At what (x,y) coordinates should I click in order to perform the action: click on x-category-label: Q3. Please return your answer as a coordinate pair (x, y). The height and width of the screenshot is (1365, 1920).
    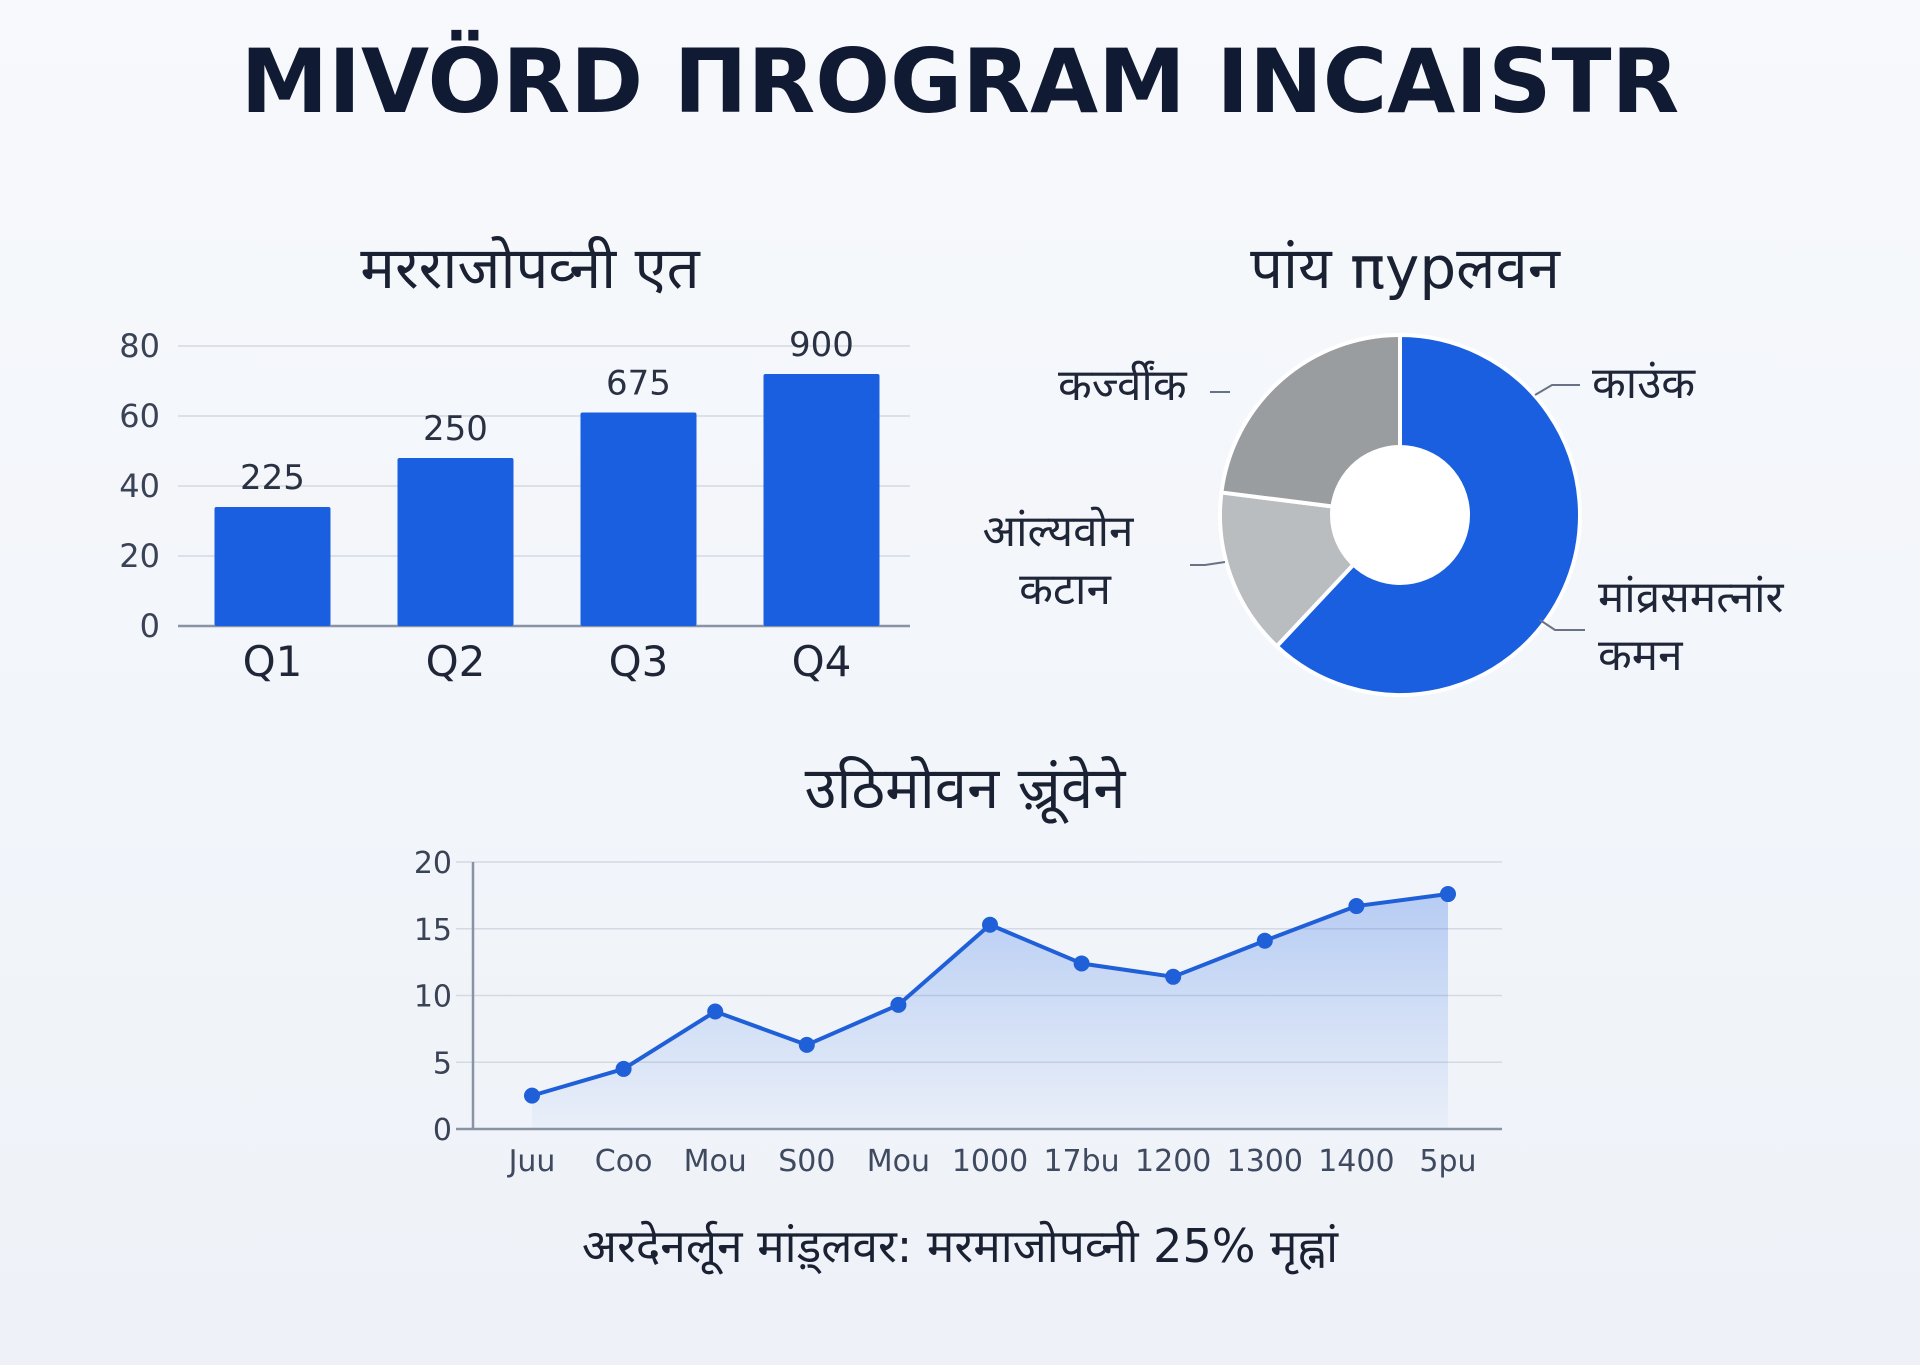
    Looking at the image, I should click on (639, 661).